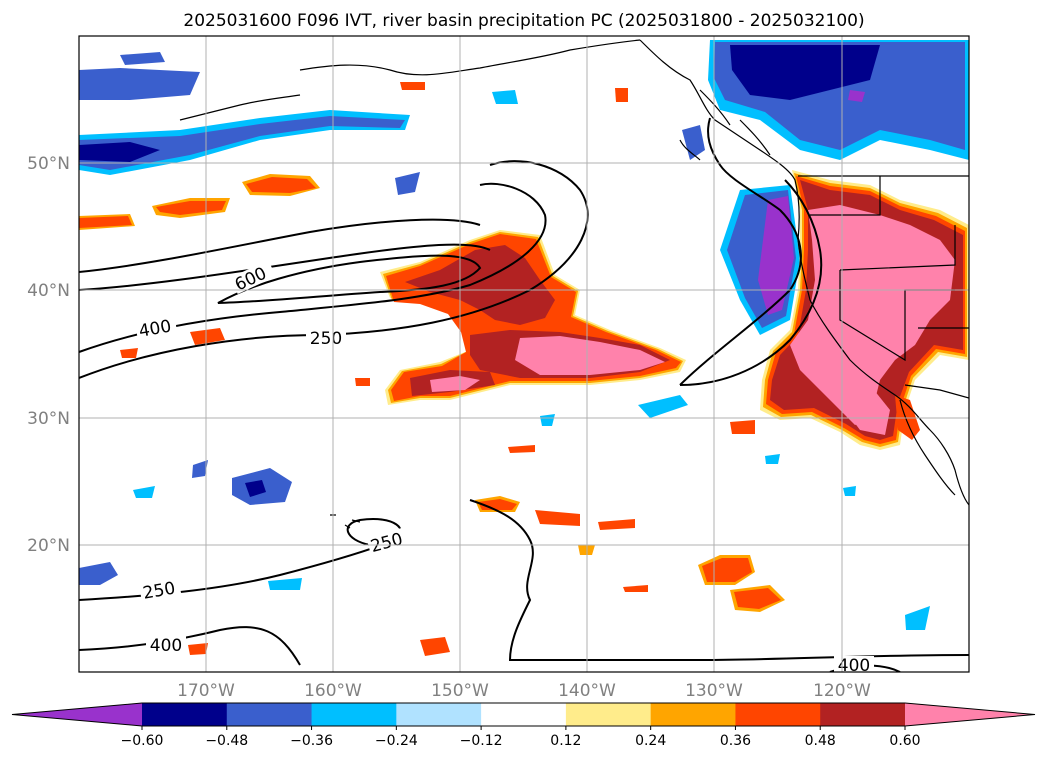 The height and width of the screenshot is (765, 1047). I want to click on pos-nw-3-red, so click(105, 222).